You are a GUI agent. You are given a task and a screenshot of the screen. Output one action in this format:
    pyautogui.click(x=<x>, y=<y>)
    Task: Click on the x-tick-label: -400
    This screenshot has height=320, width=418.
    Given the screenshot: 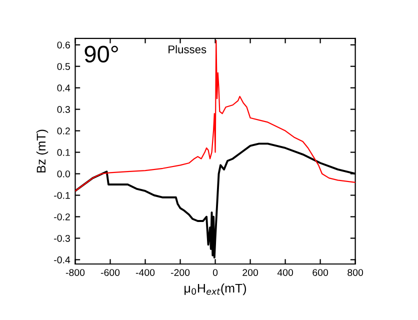 What is the action you would take?
    pyautogui.click(x=145, y=272)
    